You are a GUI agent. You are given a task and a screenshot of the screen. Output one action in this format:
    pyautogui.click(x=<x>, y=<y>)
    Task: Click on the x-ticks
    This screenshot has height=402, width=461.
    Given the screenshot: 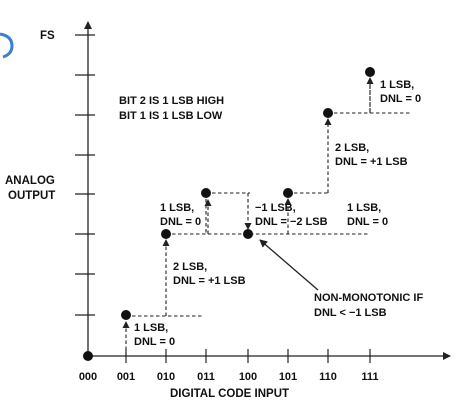 What is the action you would take?
    pyautogui.click(x=248, y=356)
    